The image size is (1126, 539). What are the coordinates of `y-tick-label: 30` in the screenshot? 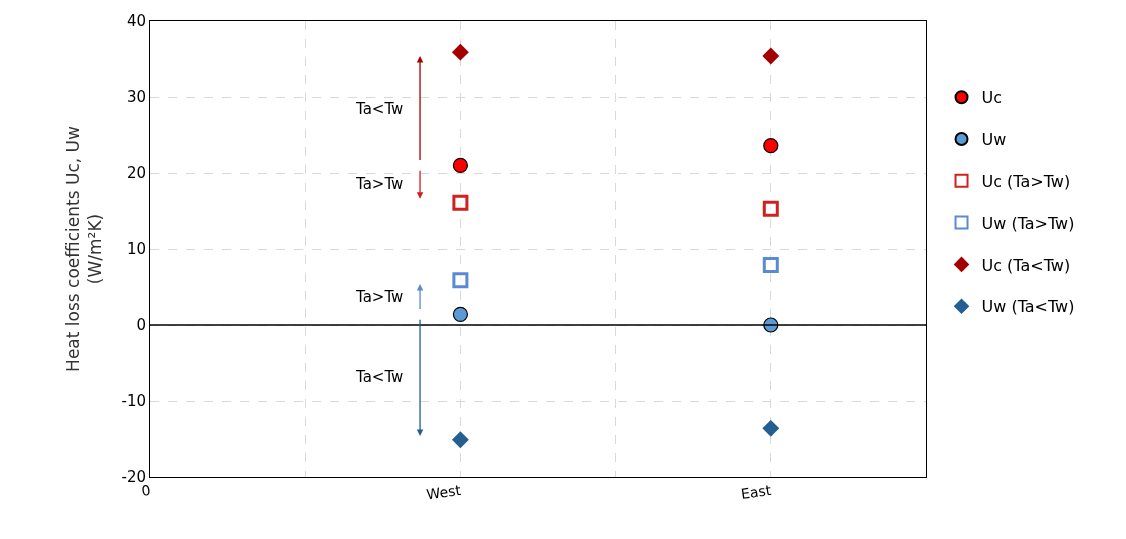 It's located at (136, 97).